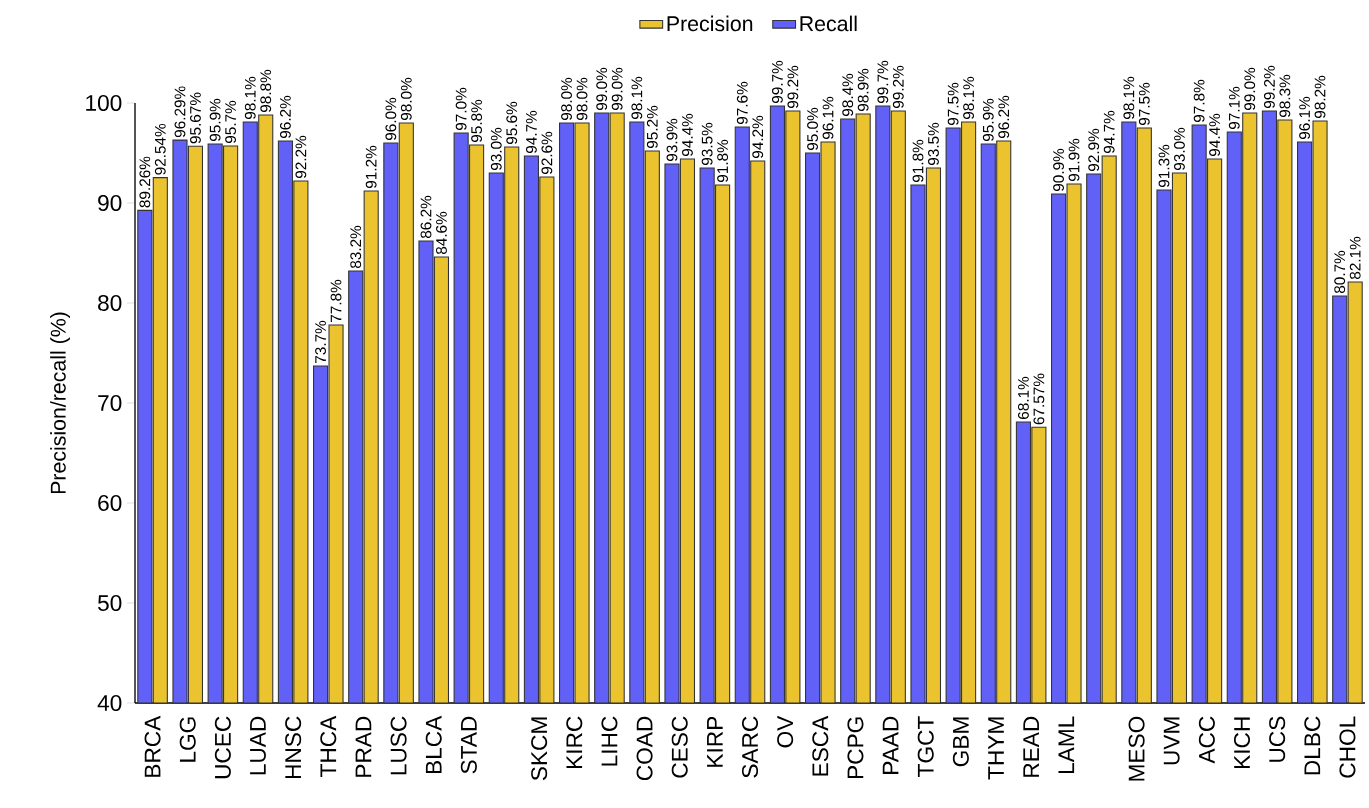 The height and width of the screenshot is (808, 1369). What do you see at coordinates (441, 233) in the screenshot?
I see `data-label: 84.6%` at bounding box center [441, 233].